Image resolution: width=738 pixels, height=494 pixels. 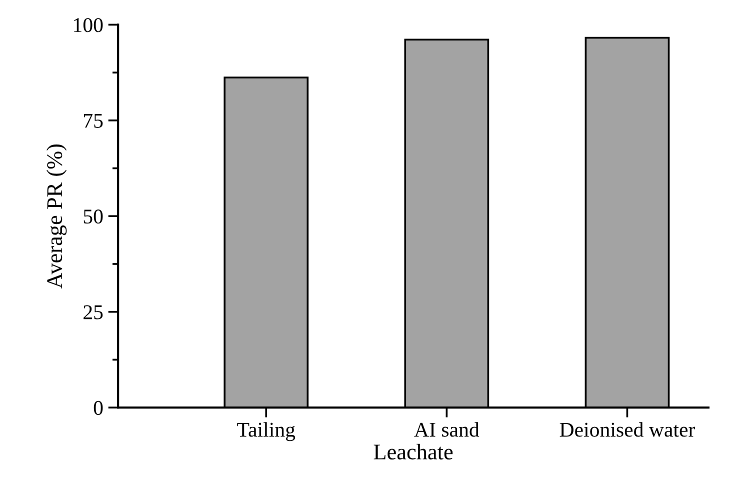 I want to click on x-tick-label: AI sand, so click(x=447, y=429).